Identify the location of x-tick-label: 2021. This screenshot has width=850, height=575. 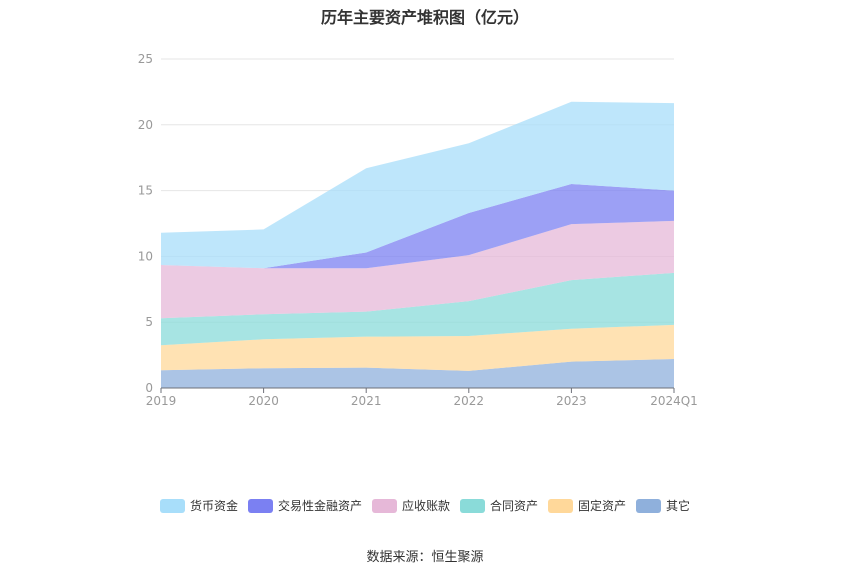
(366, 401).